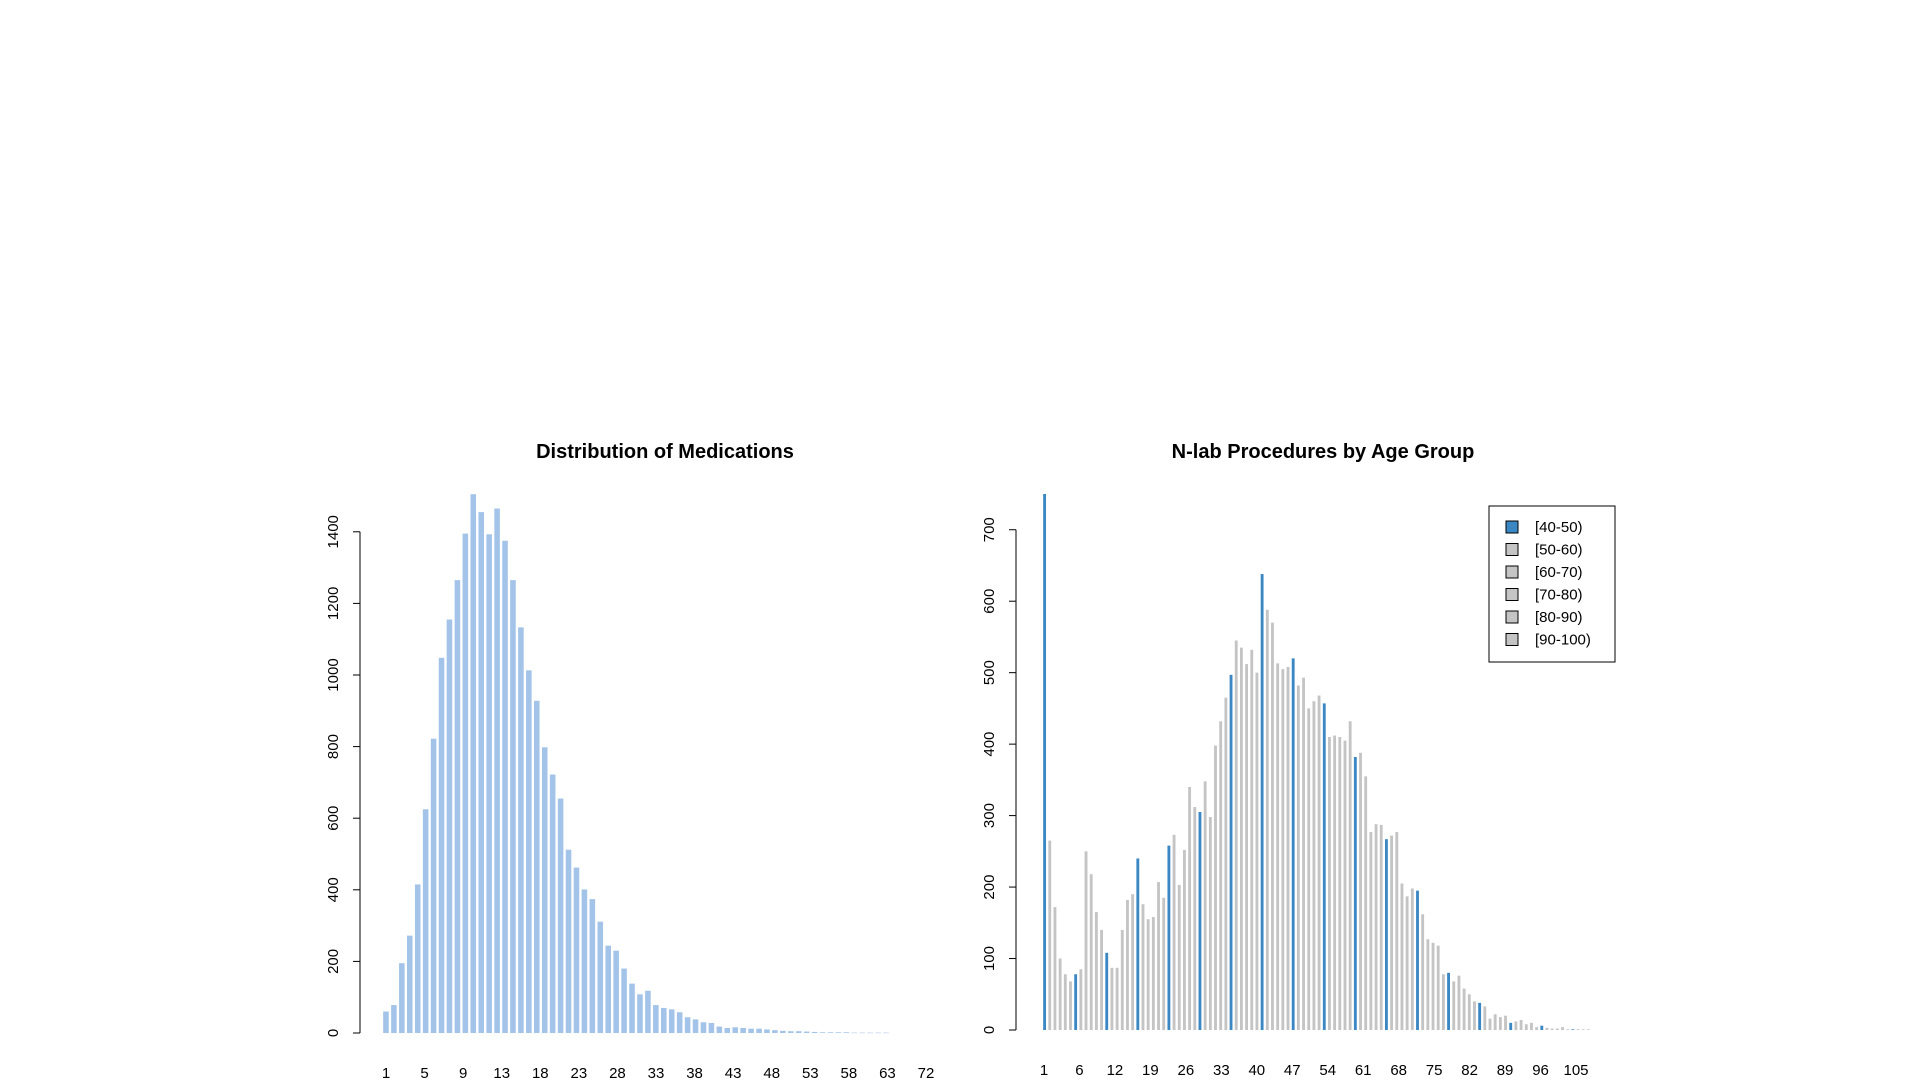  I want to click on x-tick-label: 1, so click(386, 1072).